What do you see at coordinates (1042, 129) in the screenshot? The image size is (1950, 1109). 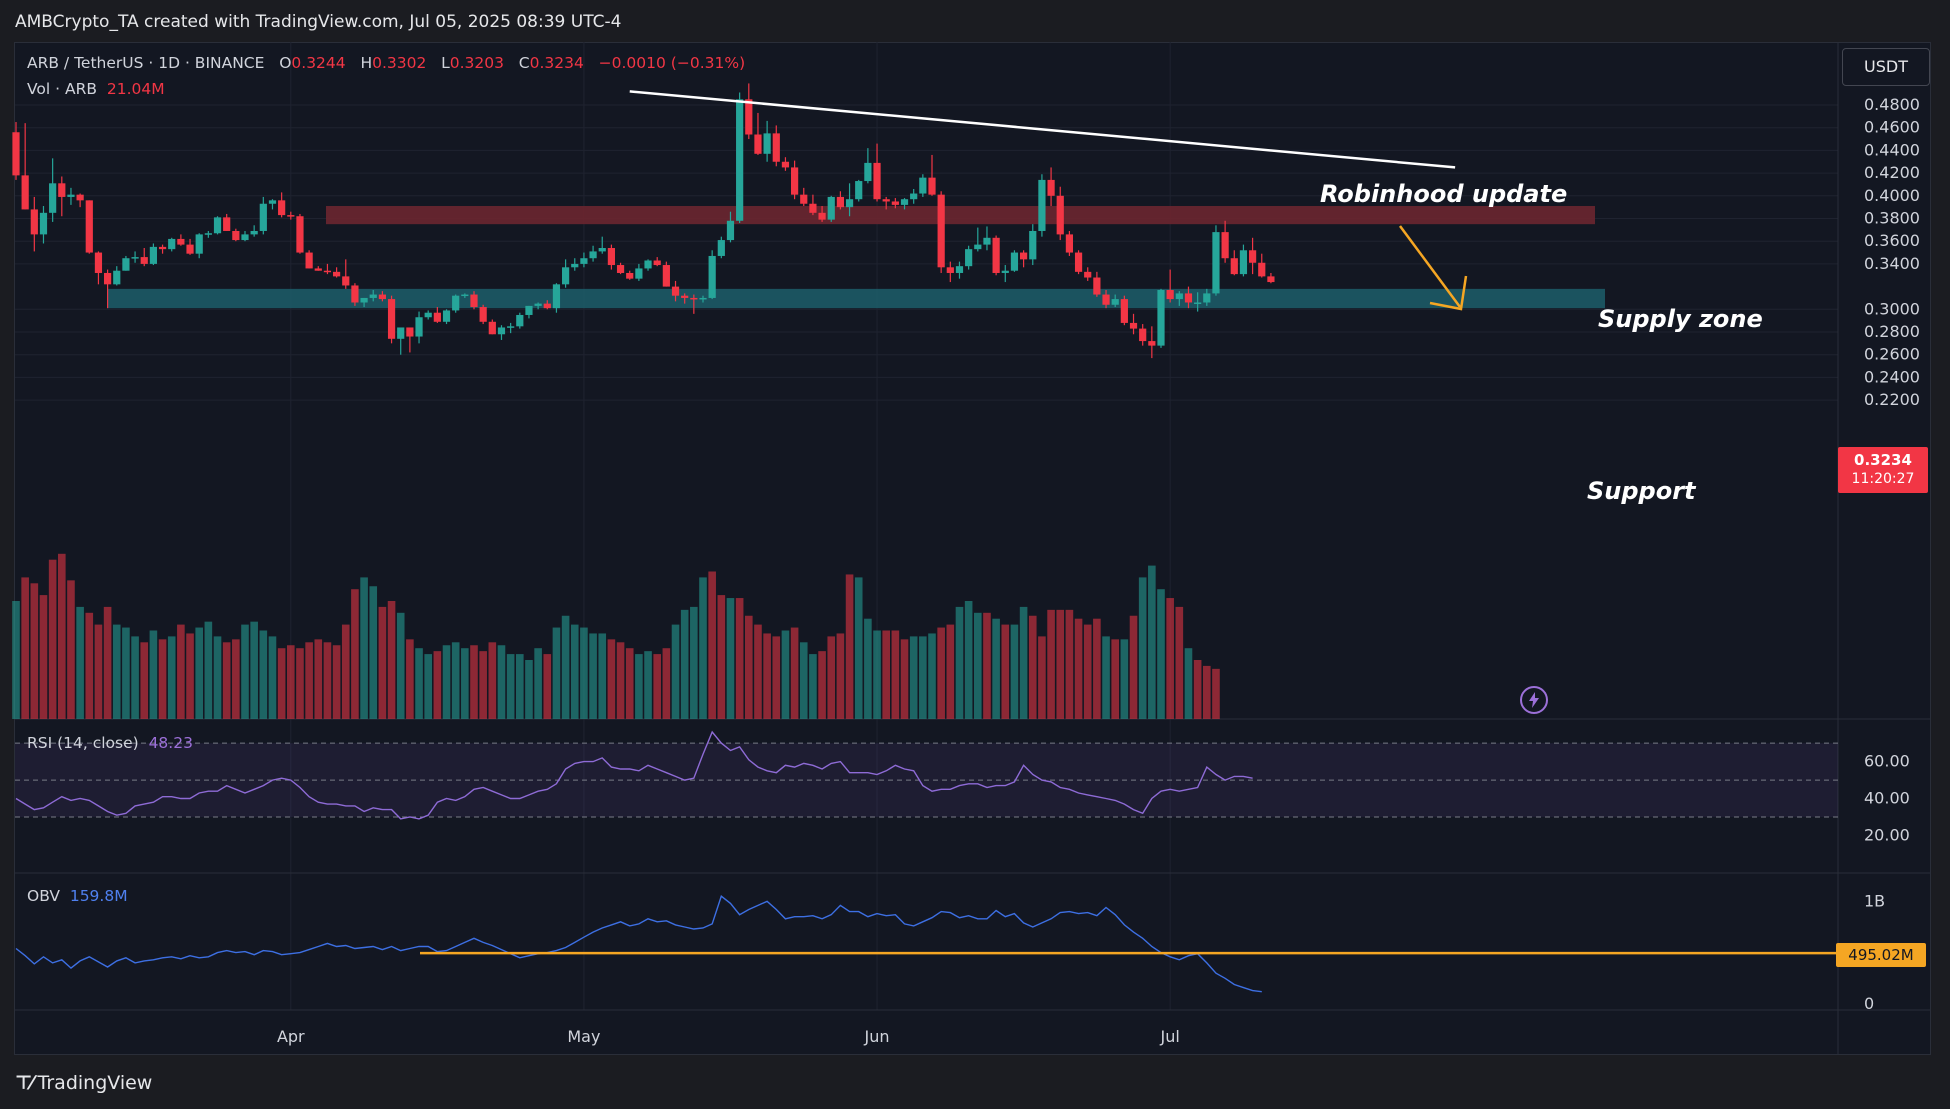 I see `descending-trendline` at bounding box center [1042, 129].